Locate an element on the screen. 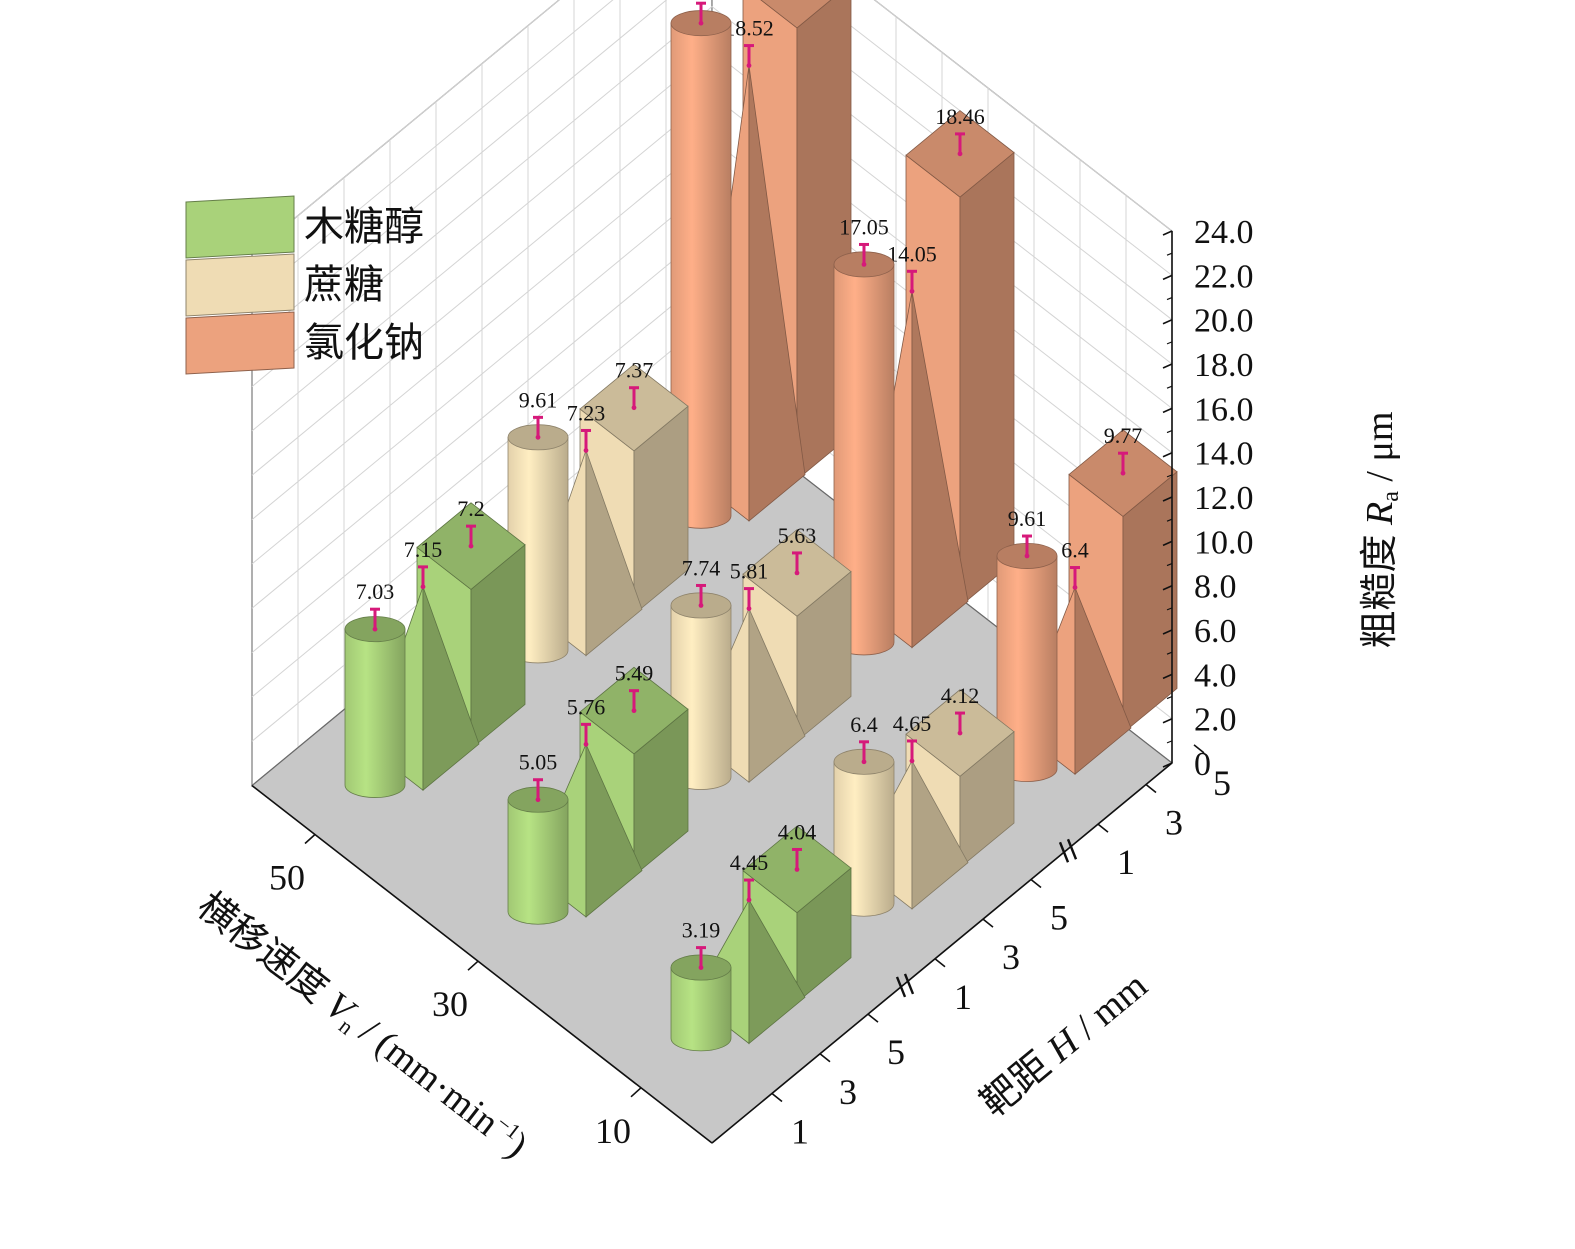 This screenshot has width=1575, height=1249. bar-木糖醇-v50-h1: 7.03 is located at coordinates (375, 688).